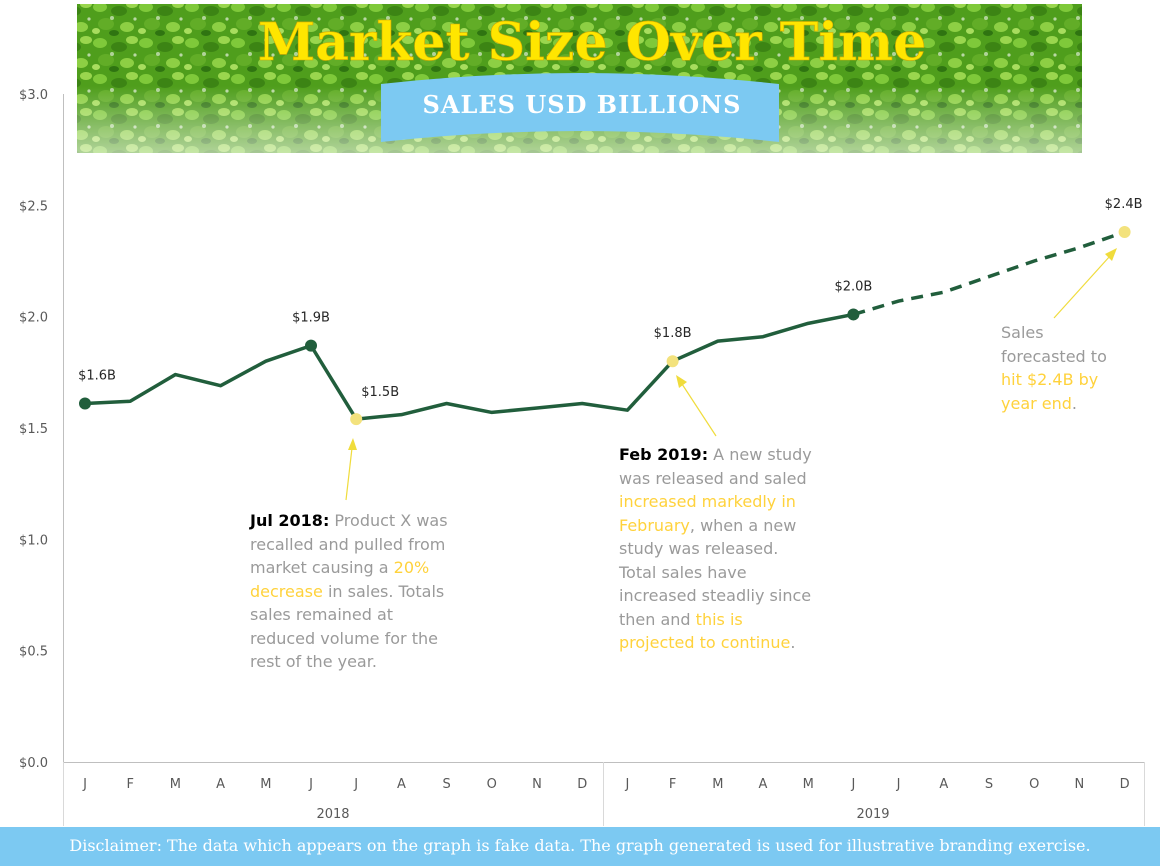 The image size is (1160, 866). What do you see at coordinates (97, 376) in the screenshot?
I see `data-label: $1.6B` at bounding box center [97, 376].